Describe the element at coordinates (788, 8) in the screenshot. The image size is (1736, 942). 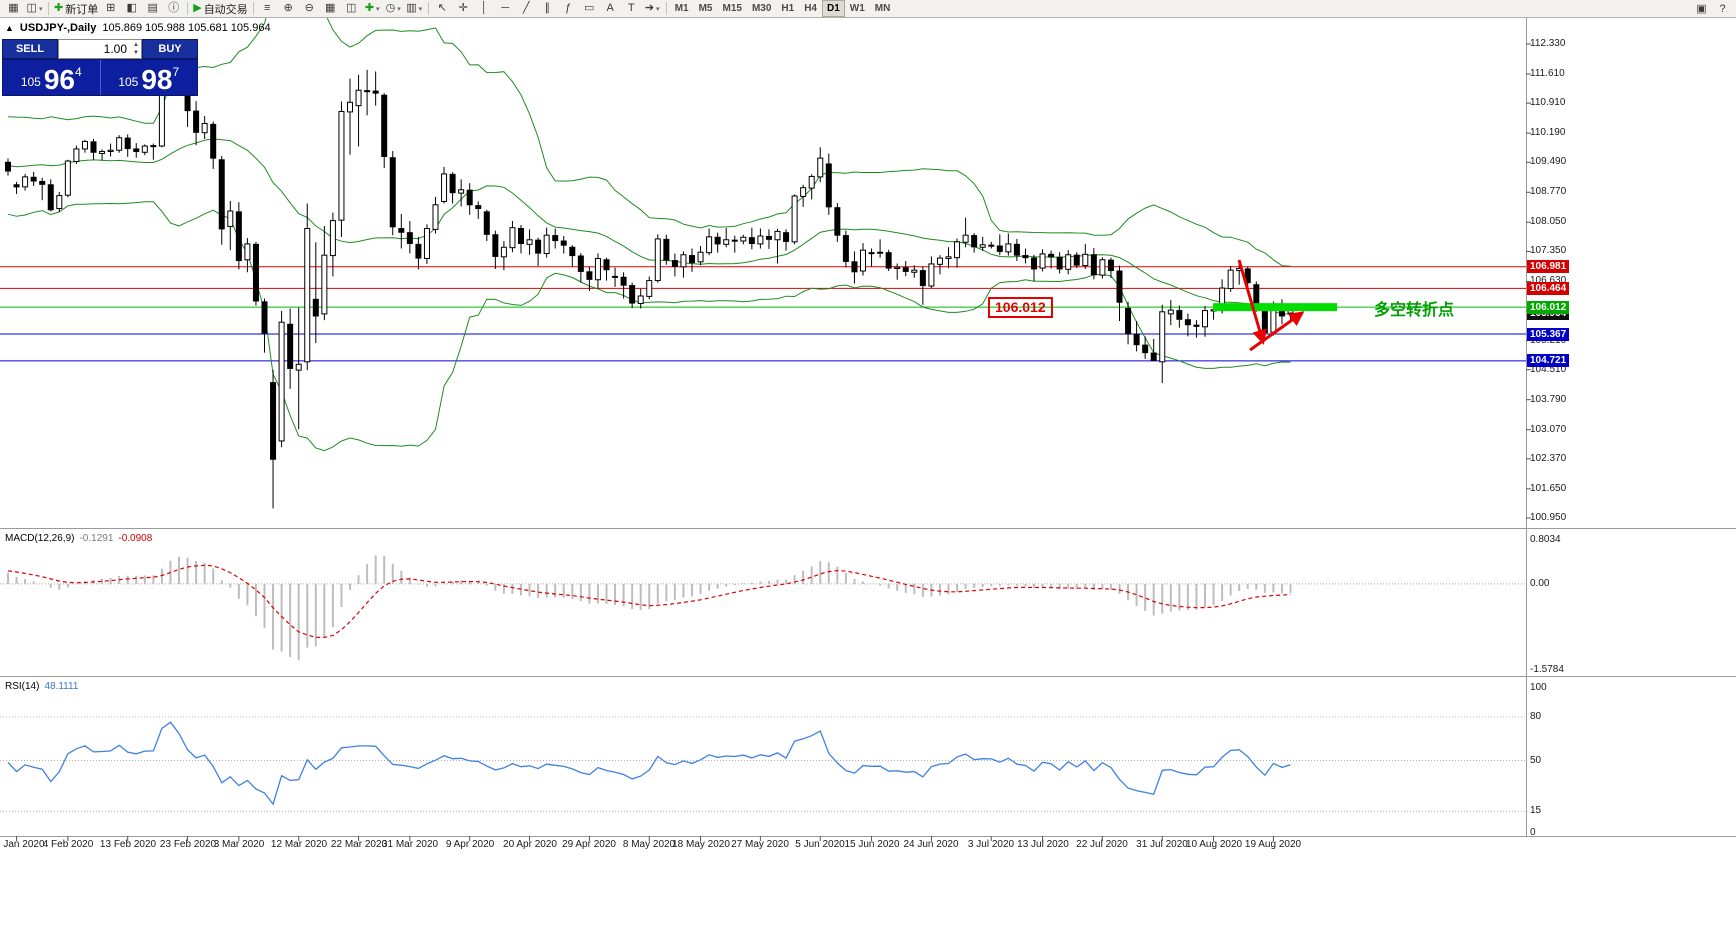
I see `timeframe-h1: H1` at that location.